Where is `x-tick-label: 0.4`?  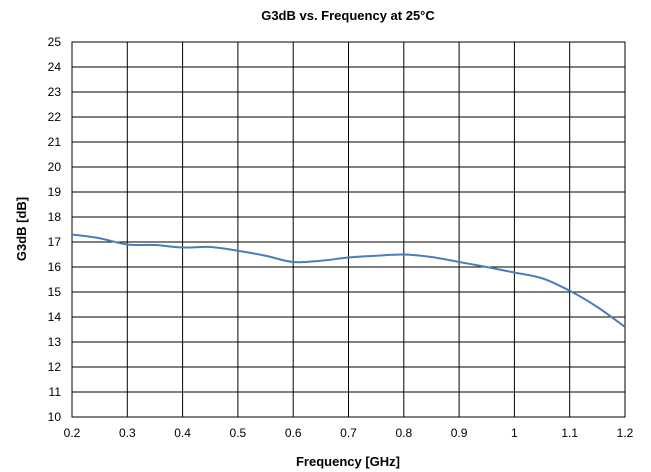
x-tick-label: 0.4 is located at coordinates (182, 433).